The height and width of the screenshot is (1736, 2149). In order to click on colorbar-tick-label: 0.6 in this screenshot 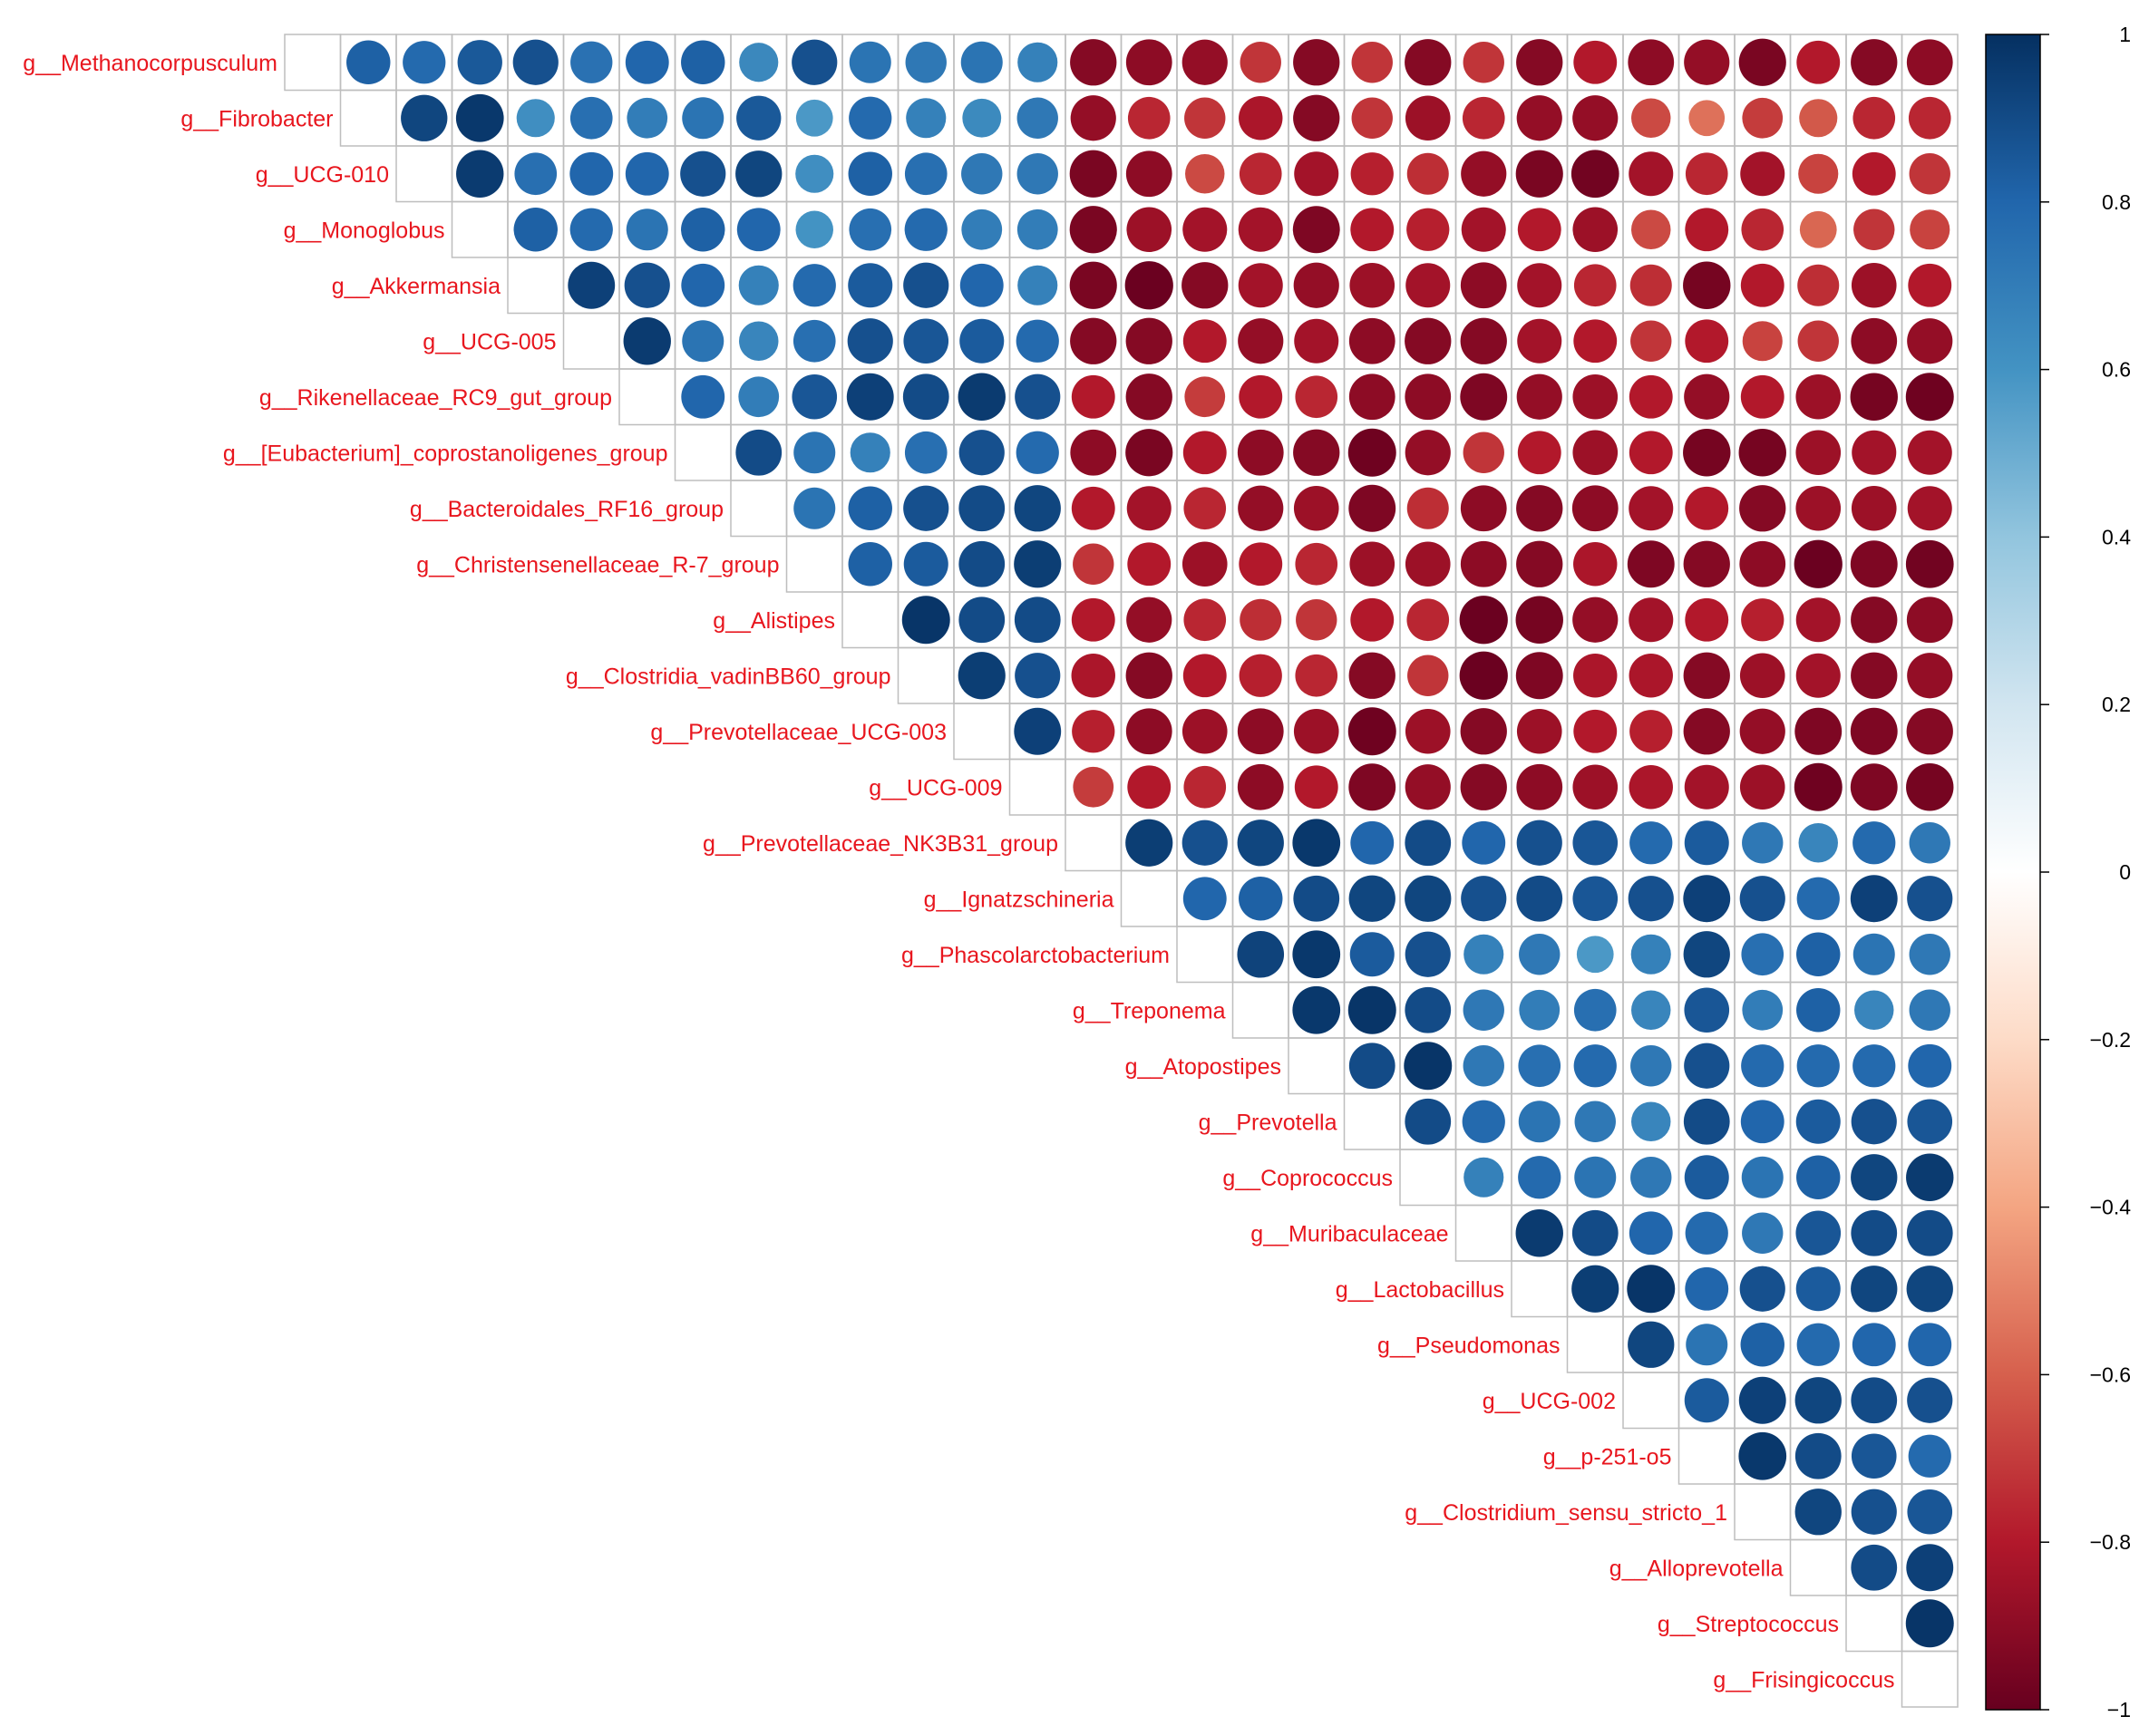, I will do `click(2116, 370)`.